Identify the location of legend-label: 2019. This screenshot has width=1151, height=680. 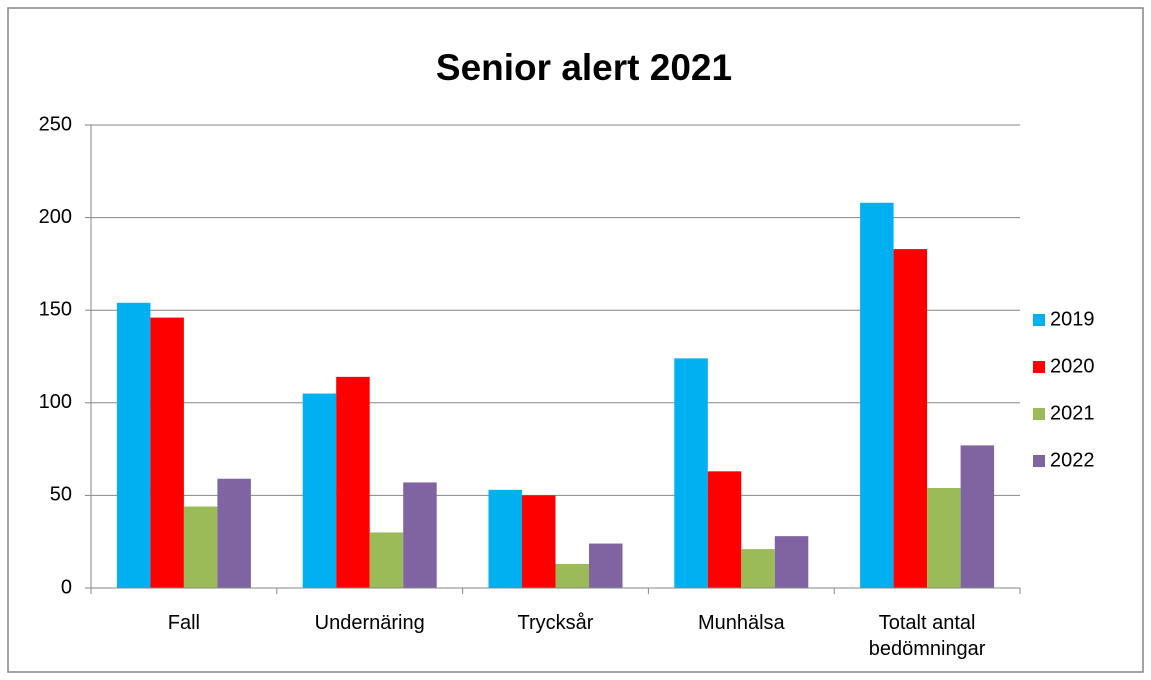
(1072, 319).